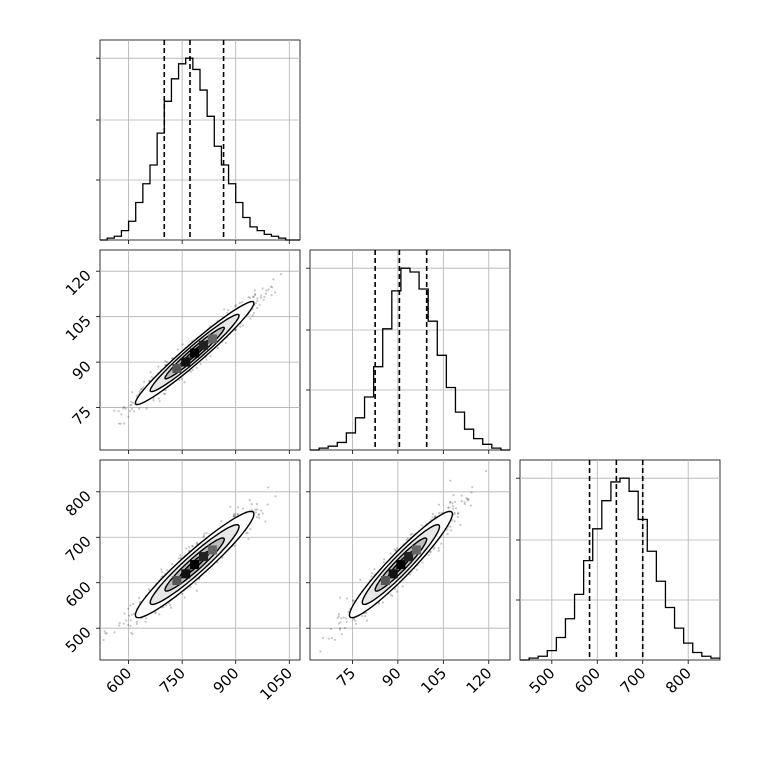 This screenshot has width=760, height=760. What do you see at coordinates (78, 548) in the screenshot?
I see `pair-0-2-ytick-label-2: 700` at bounding box center [78, 548].